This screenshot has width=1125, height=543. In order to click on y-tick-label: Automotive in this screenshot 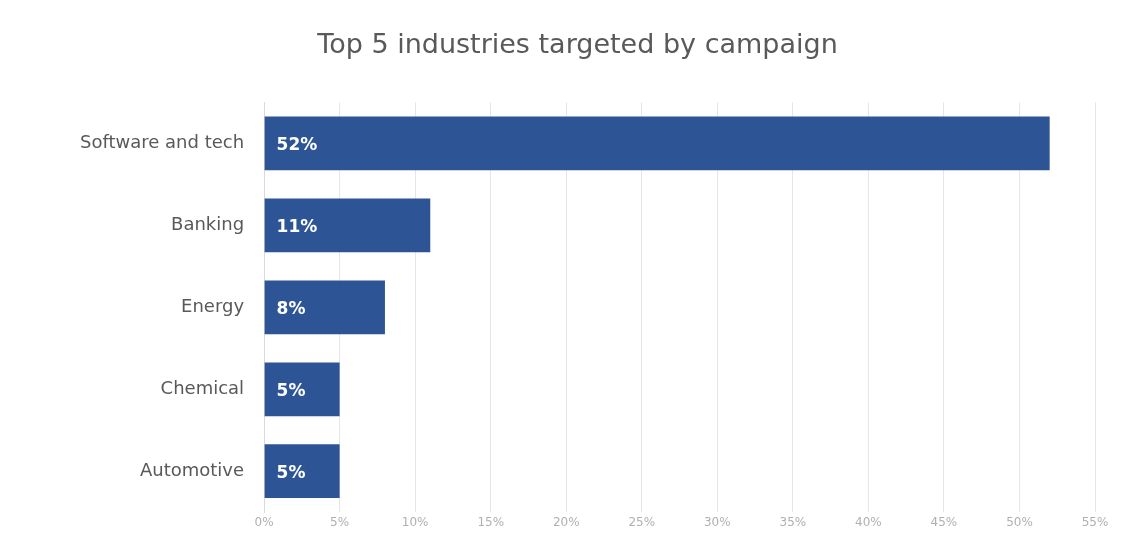, I will do `click(192, 469)`.